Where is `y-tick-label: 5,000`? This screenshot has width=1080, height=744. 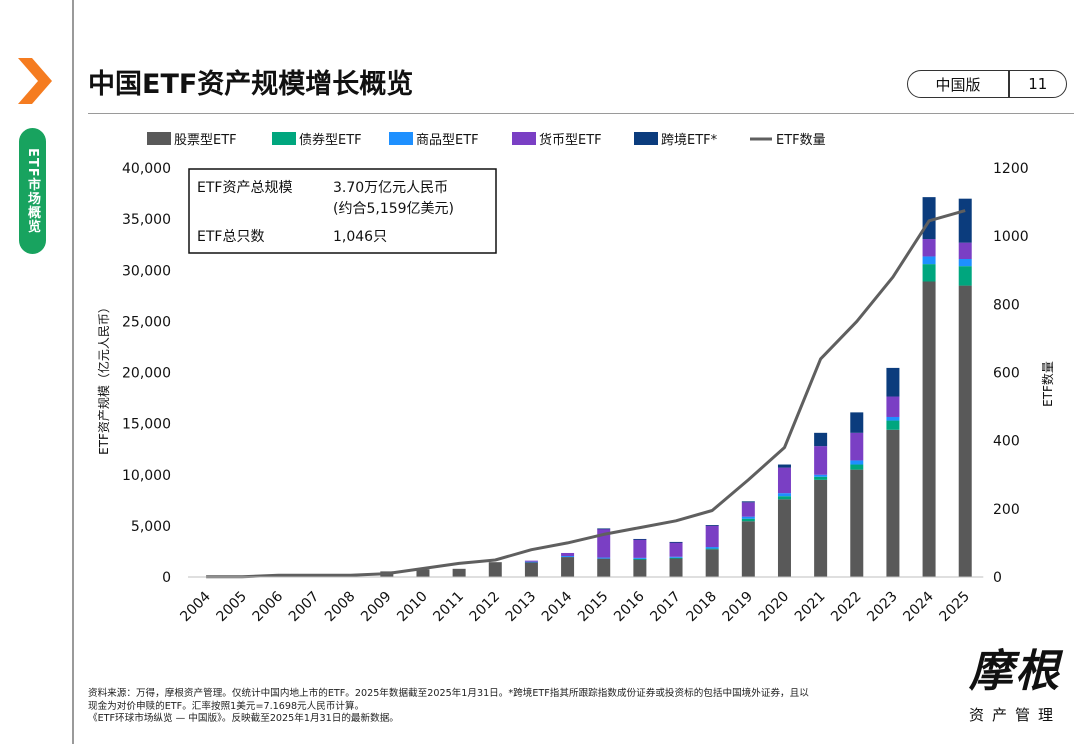 y-tick-label: 5,000 is located at coordinates (151, 527).